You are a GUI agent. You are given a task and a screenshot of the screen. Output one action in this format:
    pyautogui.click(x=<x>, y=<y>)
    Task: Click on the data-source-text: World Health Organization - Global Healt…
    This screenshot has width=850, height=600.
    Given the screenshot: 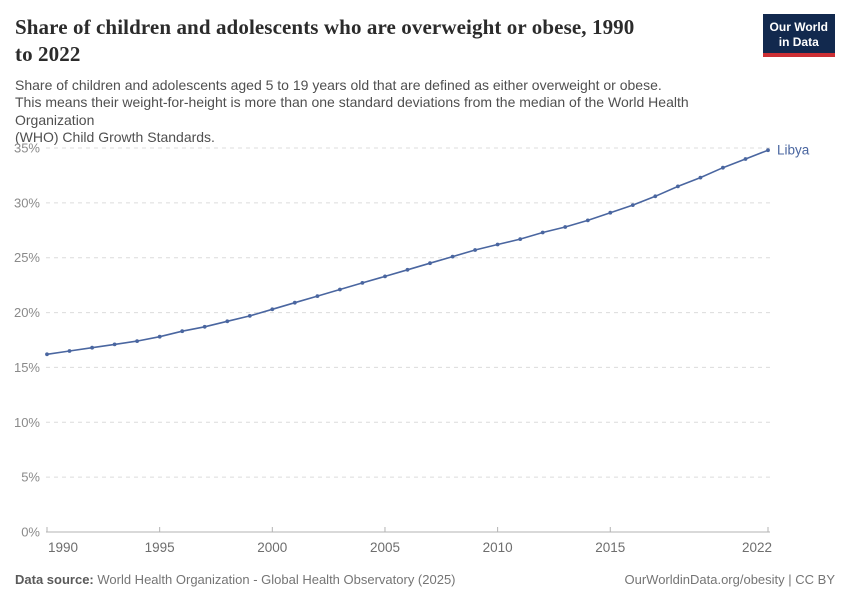 What is the action you would take?
    pyautogui.click(x=274, y=579)
    